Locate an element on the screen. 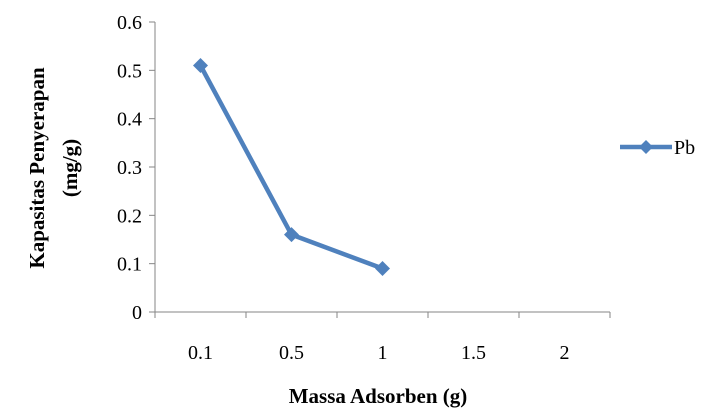 Image resolution: width=710 pixels, height=412 pixels. x-tick-label: 2 is located at coordinates (565, 353).